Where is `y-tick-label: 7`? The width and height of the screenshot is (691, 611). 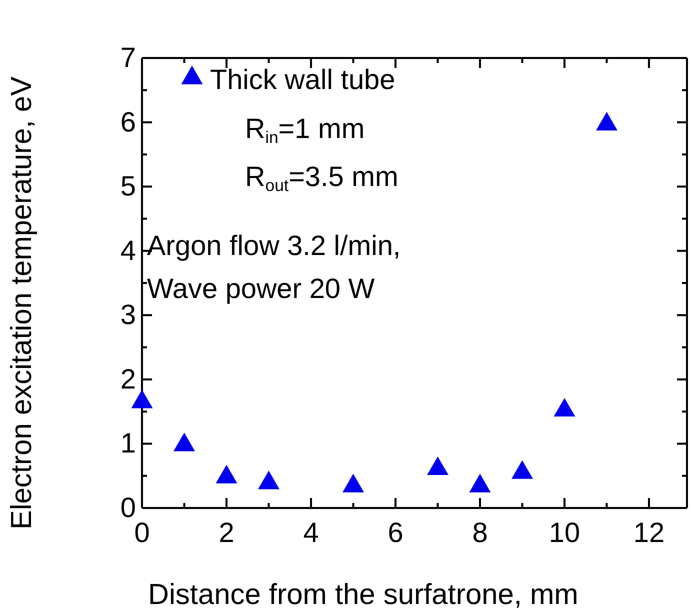 y-tick-label: 7 is located at coordinates (128, 57).